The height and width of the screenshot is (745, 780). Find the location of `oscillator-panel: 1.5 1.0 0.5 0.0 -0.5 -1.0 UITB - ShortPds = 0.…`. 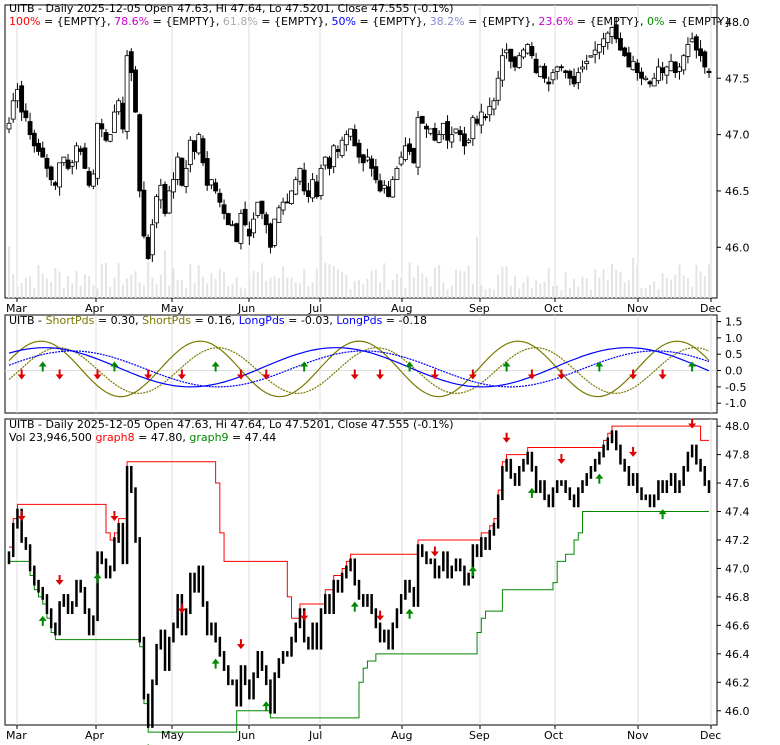

oscillator-panel: 1.5 1.0 0.5 0.0 -0.5 -1.0 UITB - ShortPds = 0.… is located at coordinates (375, 364).